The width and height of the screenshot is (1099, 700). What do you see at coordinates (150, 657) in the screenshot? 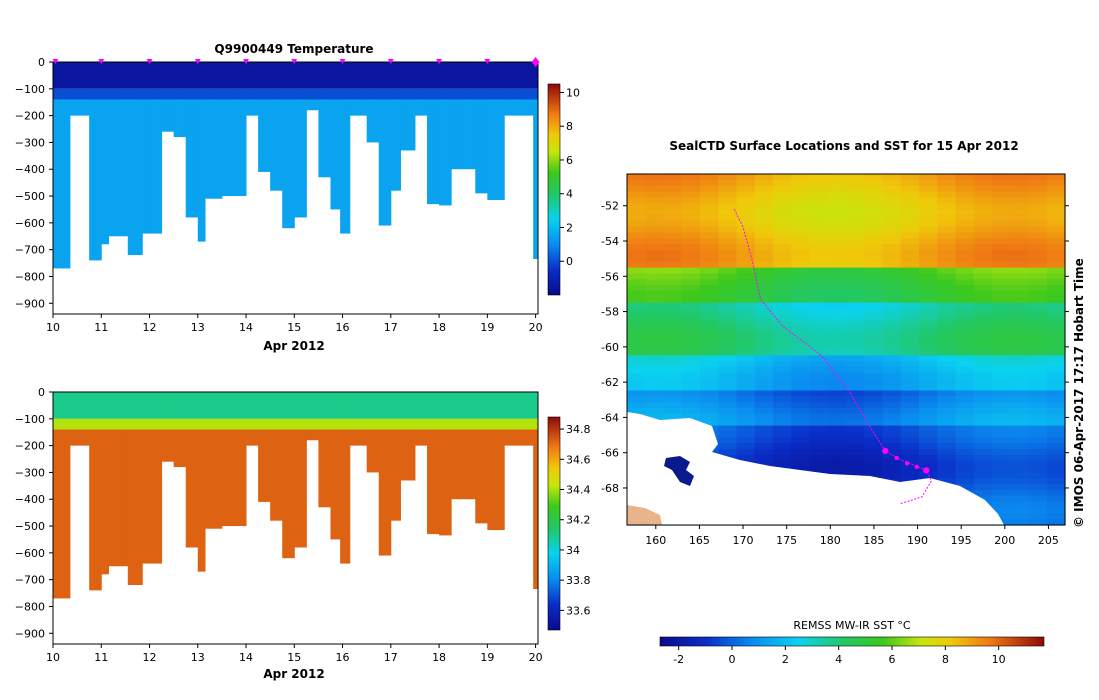
I see `x-tick-label: 12` at bounding box center [150, 657].